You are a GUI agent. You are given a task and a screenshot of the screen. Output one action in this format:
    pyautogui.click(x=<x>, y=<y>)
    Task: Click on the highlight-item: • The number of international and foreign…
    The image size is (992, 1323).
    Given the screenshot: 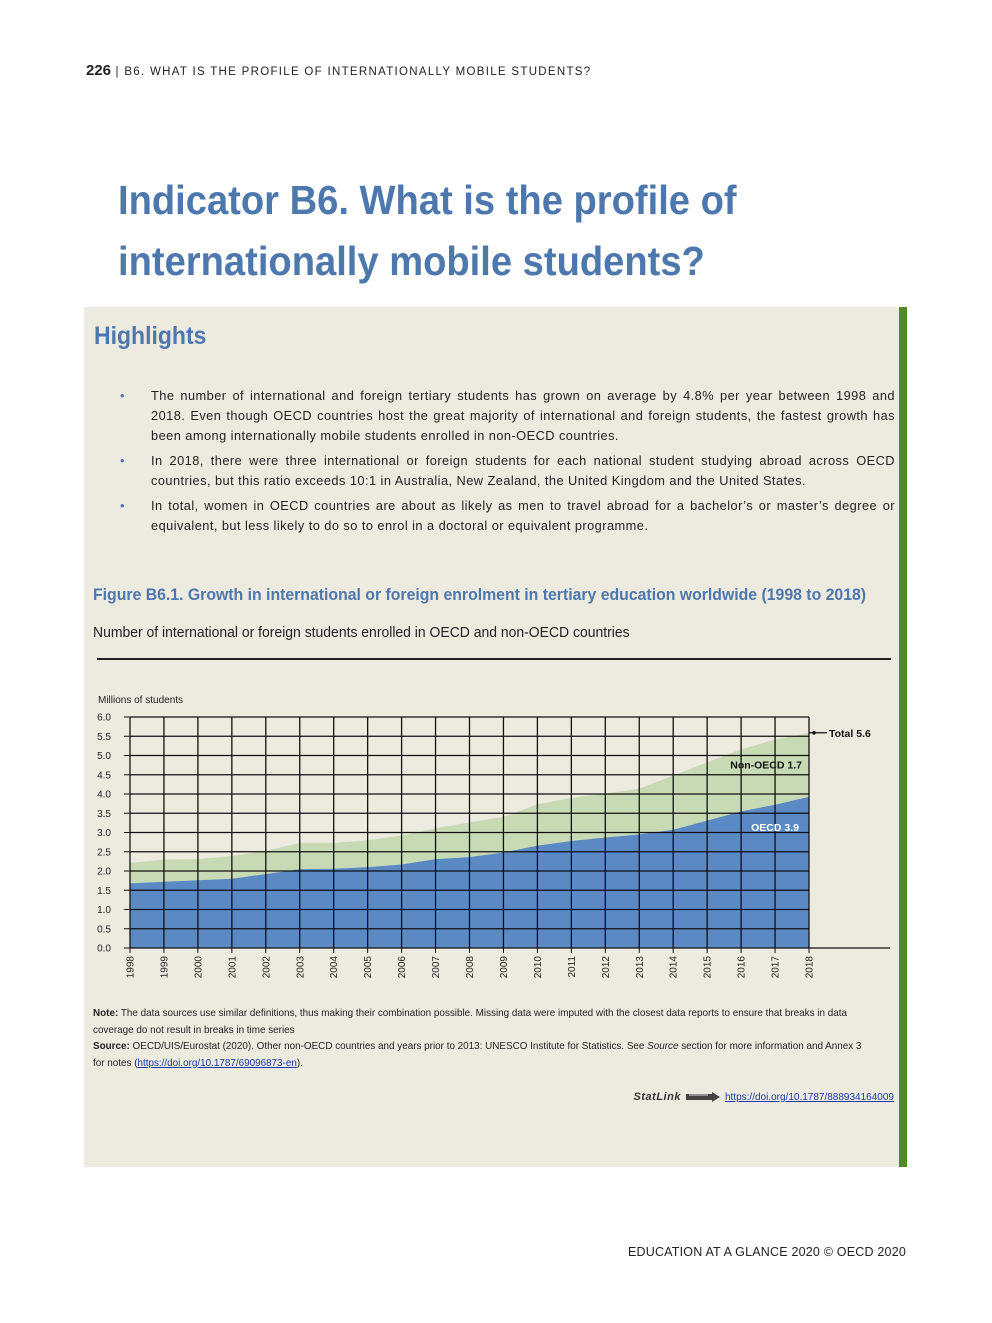 What is the action you would take?
    pyautogui.click(x=507, y=416)
    